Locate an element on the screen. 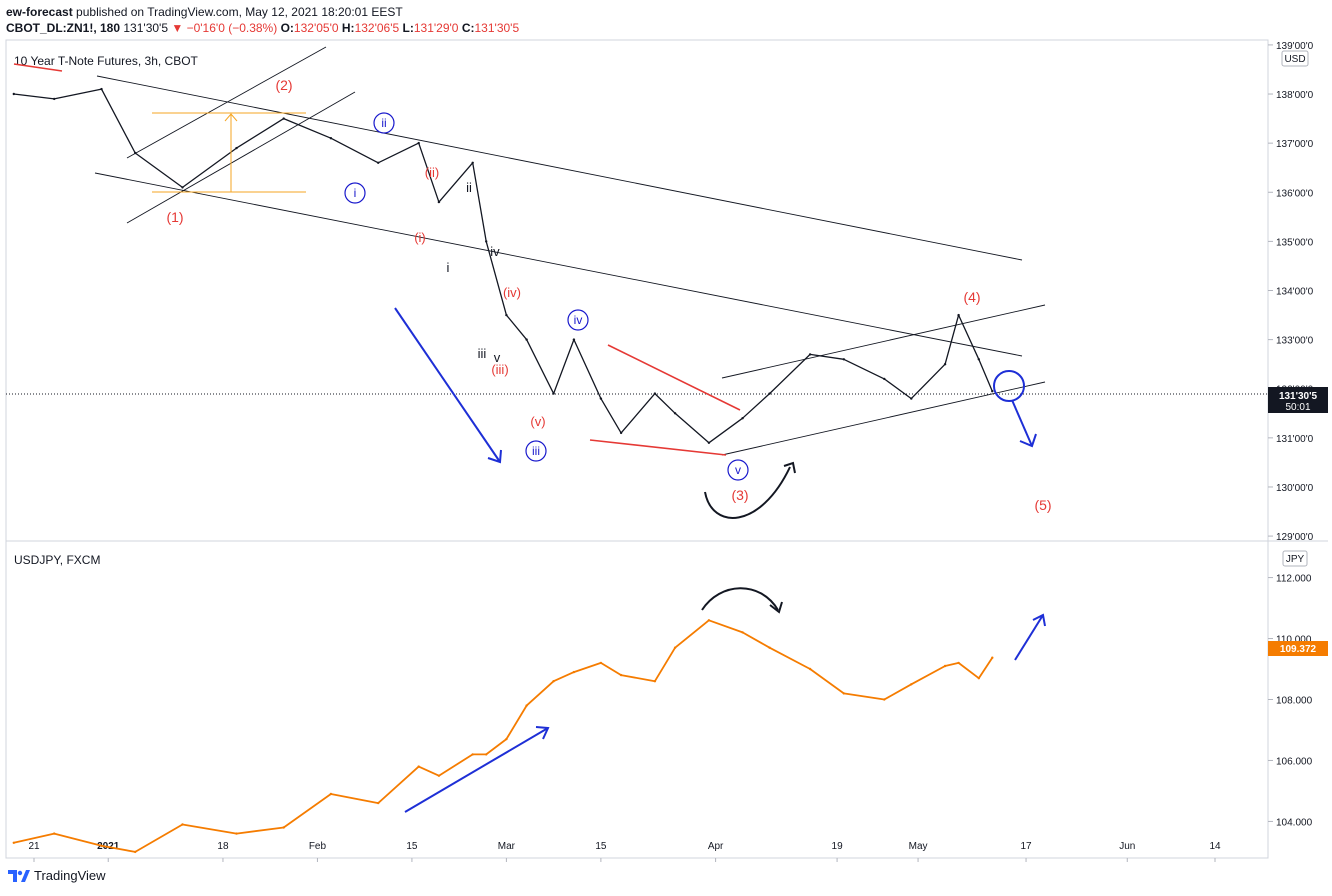 This screenshot has height=896, width=1332. upper-currency-box is located at coordinates (1295, 58).